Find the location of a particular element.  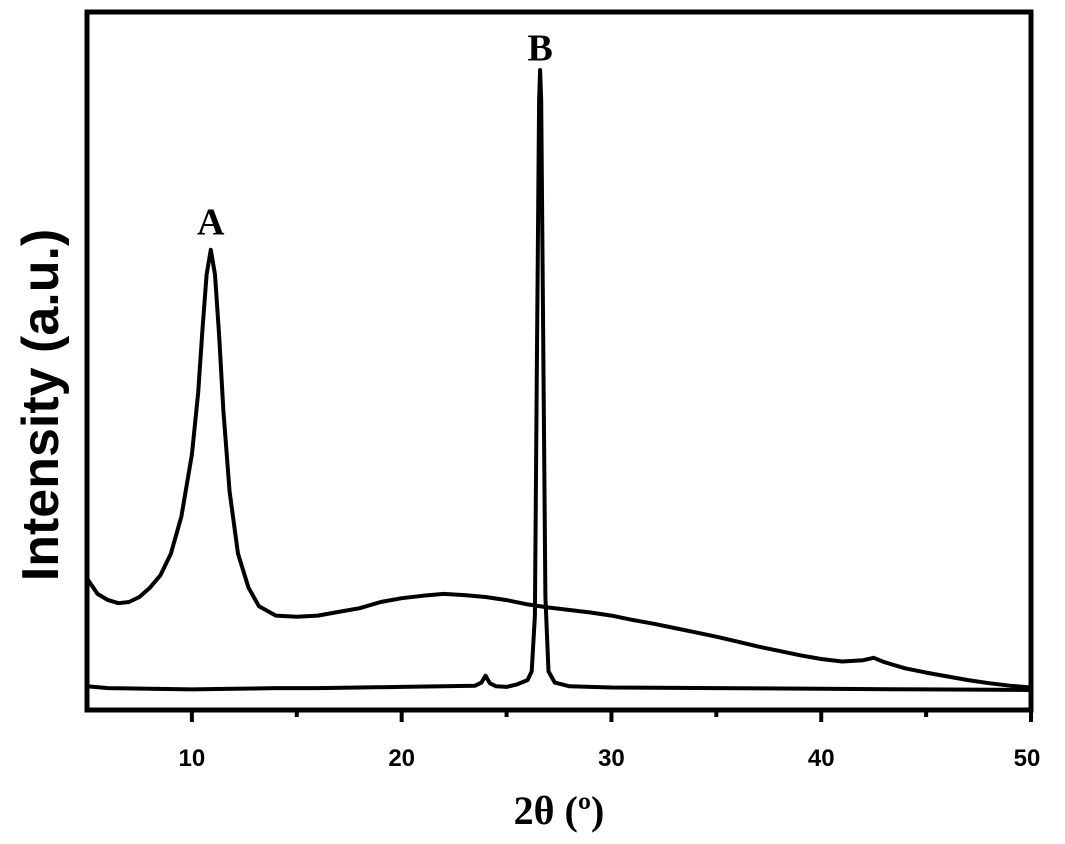

x-tick-label-1: 20 is located at coordinates (401, 758).